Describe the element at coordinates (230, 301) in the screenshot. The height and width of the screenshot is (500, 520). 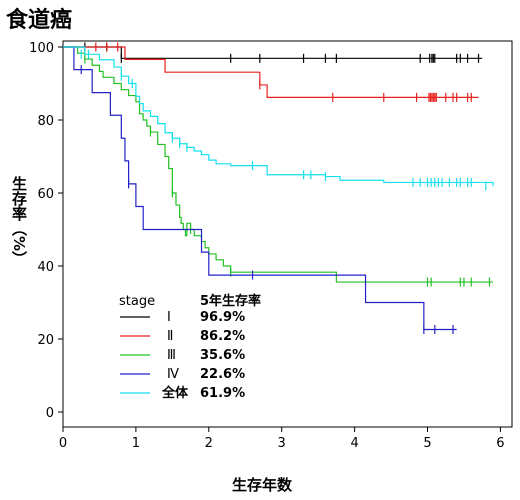
I see `legend-header-rate: 5年生存率` at that location.